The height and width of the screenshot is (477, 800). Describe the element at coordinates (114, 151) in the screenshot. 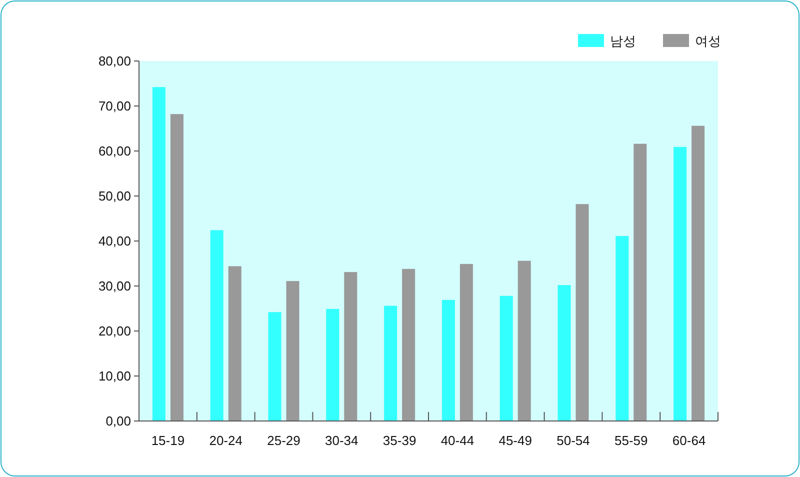

I see `y-tick-label: 60,00` at that location.